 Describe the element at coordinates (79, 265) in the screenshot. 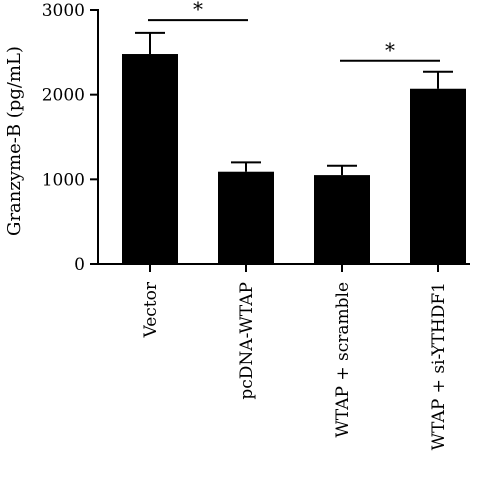

I see `y-tick-label: 0` at that location.